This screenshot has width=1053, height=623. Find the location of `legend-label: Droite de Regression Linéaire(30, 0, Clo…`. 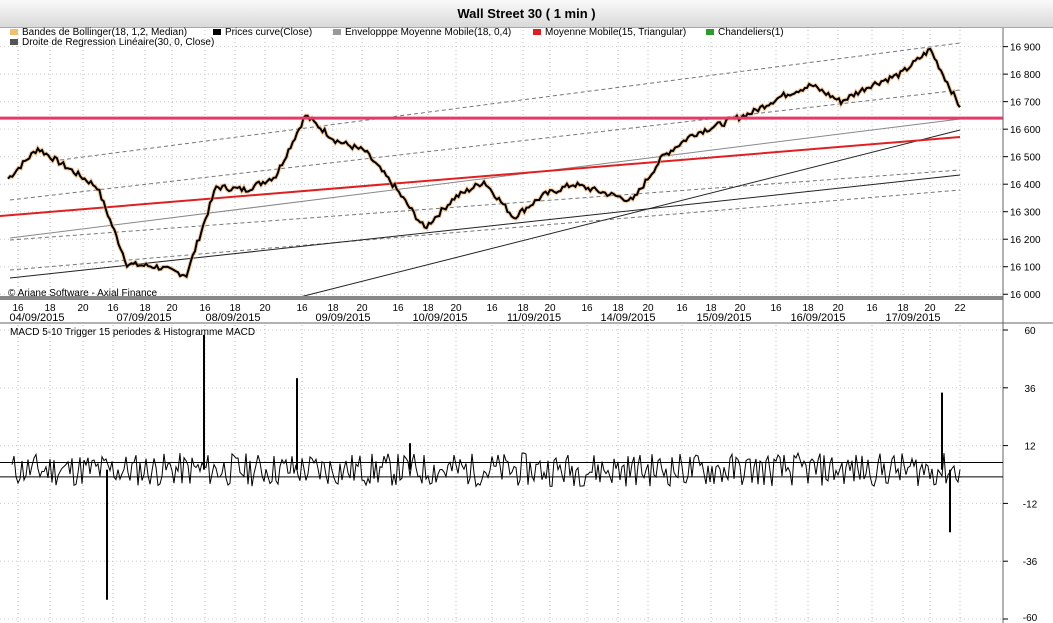

legend-label: Droite de Regression Linéaire(30, 0, Clo… is located at coordinates (118, 42).